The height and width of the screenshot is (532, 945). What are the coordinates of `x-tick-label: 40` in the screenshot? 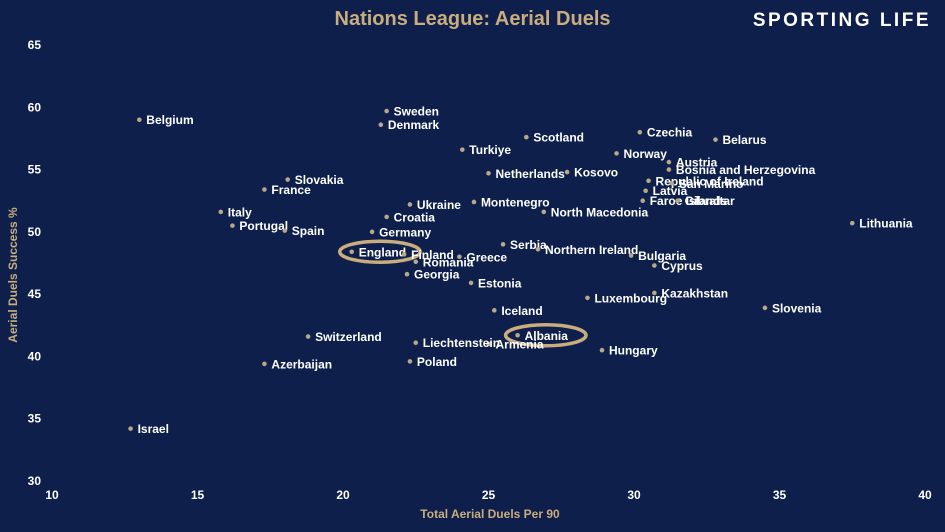 It's located at (925, 495).